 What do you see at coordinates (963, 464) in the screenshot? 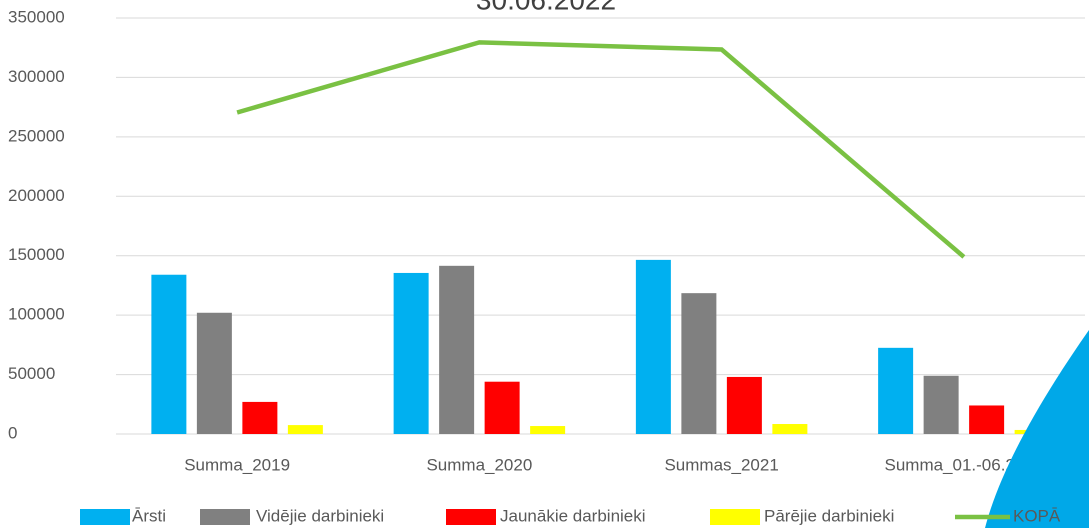
I see `x-tick-label: Summa_01.-06.2022` at bounding box center [963, 464].